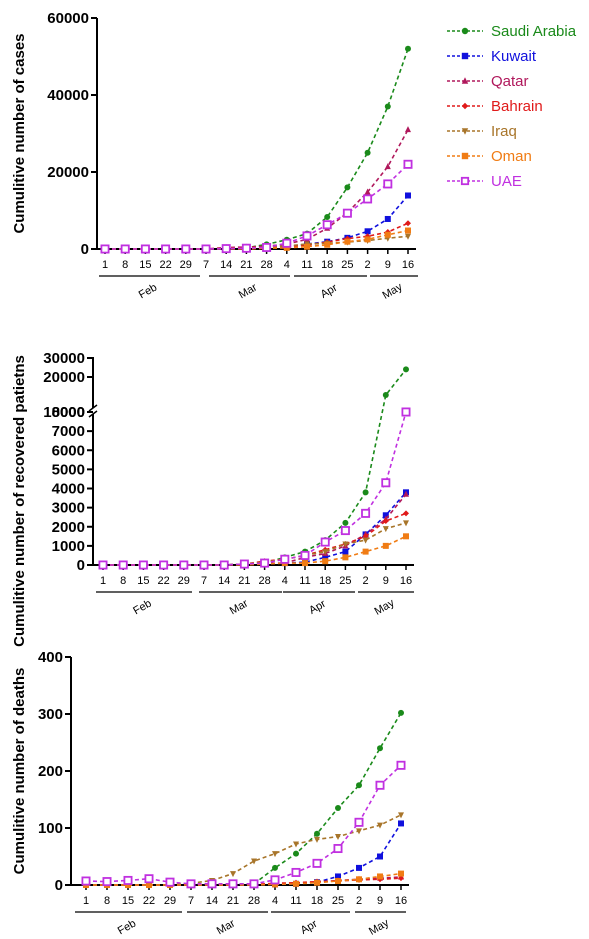 The image size is (589, 939). Describe the element at coordinates (50, 657) in the screenshot. I see `y-tick-label: 400` at that location.